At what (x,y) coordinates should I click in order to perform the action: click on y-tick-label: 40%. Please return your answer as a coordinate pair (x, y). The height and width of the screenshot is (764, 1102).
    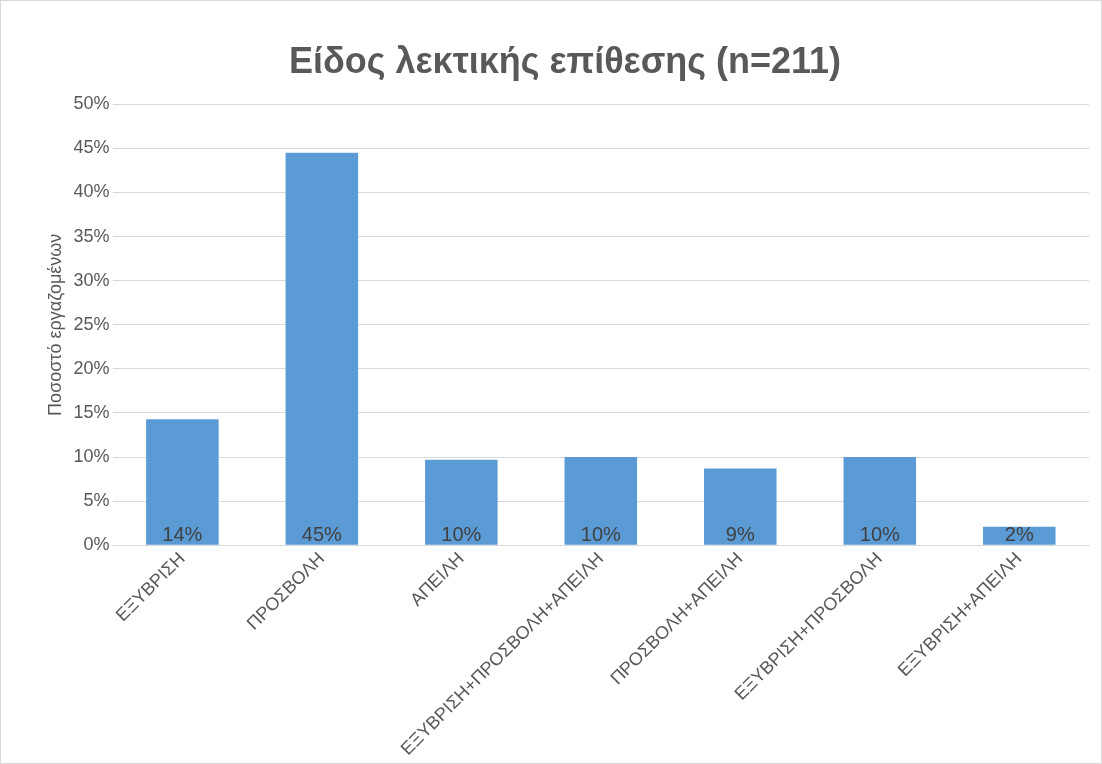
    Looking at the image, I should click on (91, 191).